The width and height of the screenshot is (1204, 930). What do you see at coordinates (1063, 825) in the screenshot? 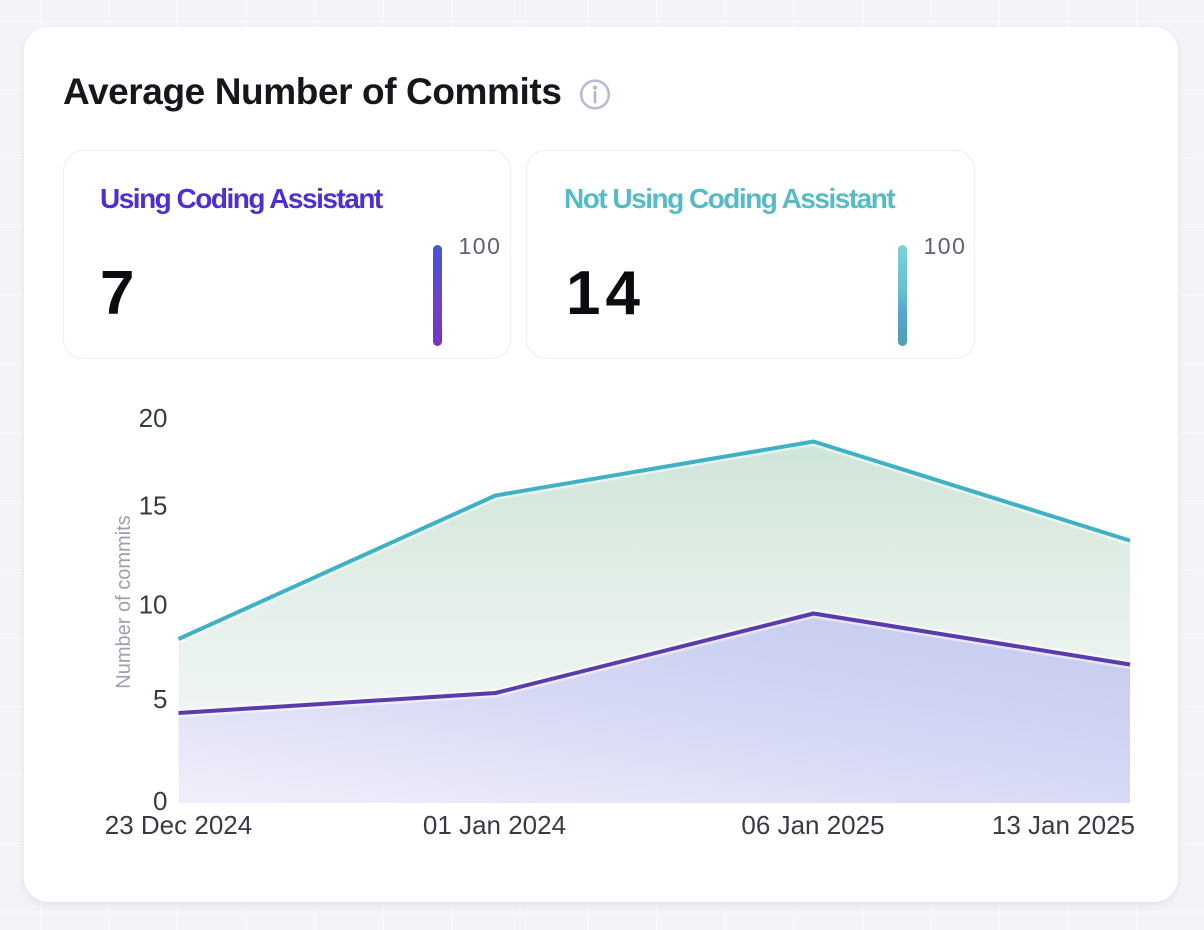
I see `svg-text: 13 Jan 2025` at bounding box center [1063, 825].